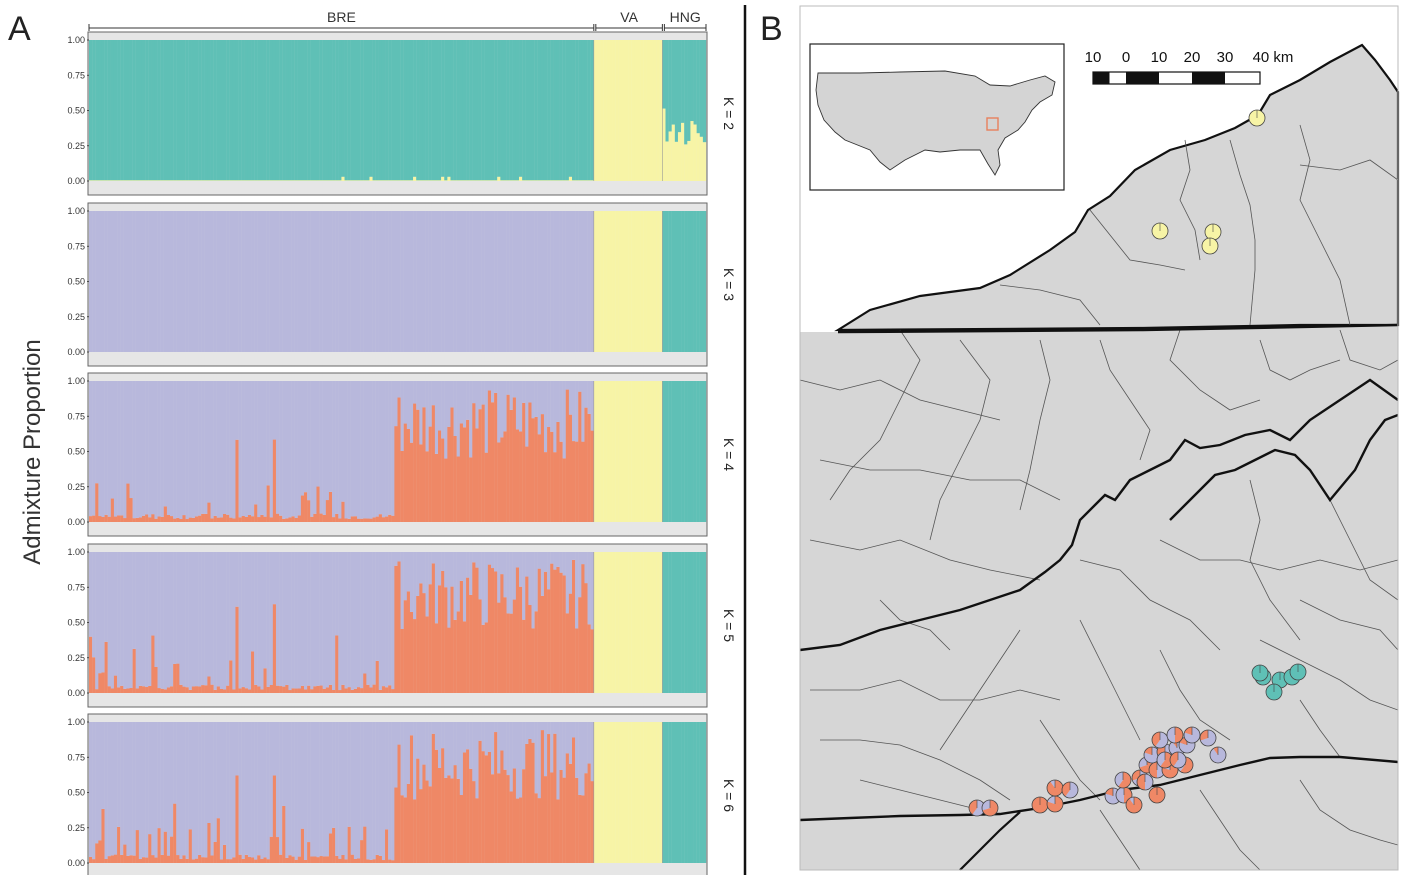 The height and width of the screenshot is (875, 1404). What do you see at coordinates (629, 17) in the screenshot?
I see `group-label-va: VA` at bounding box center [629, 17].